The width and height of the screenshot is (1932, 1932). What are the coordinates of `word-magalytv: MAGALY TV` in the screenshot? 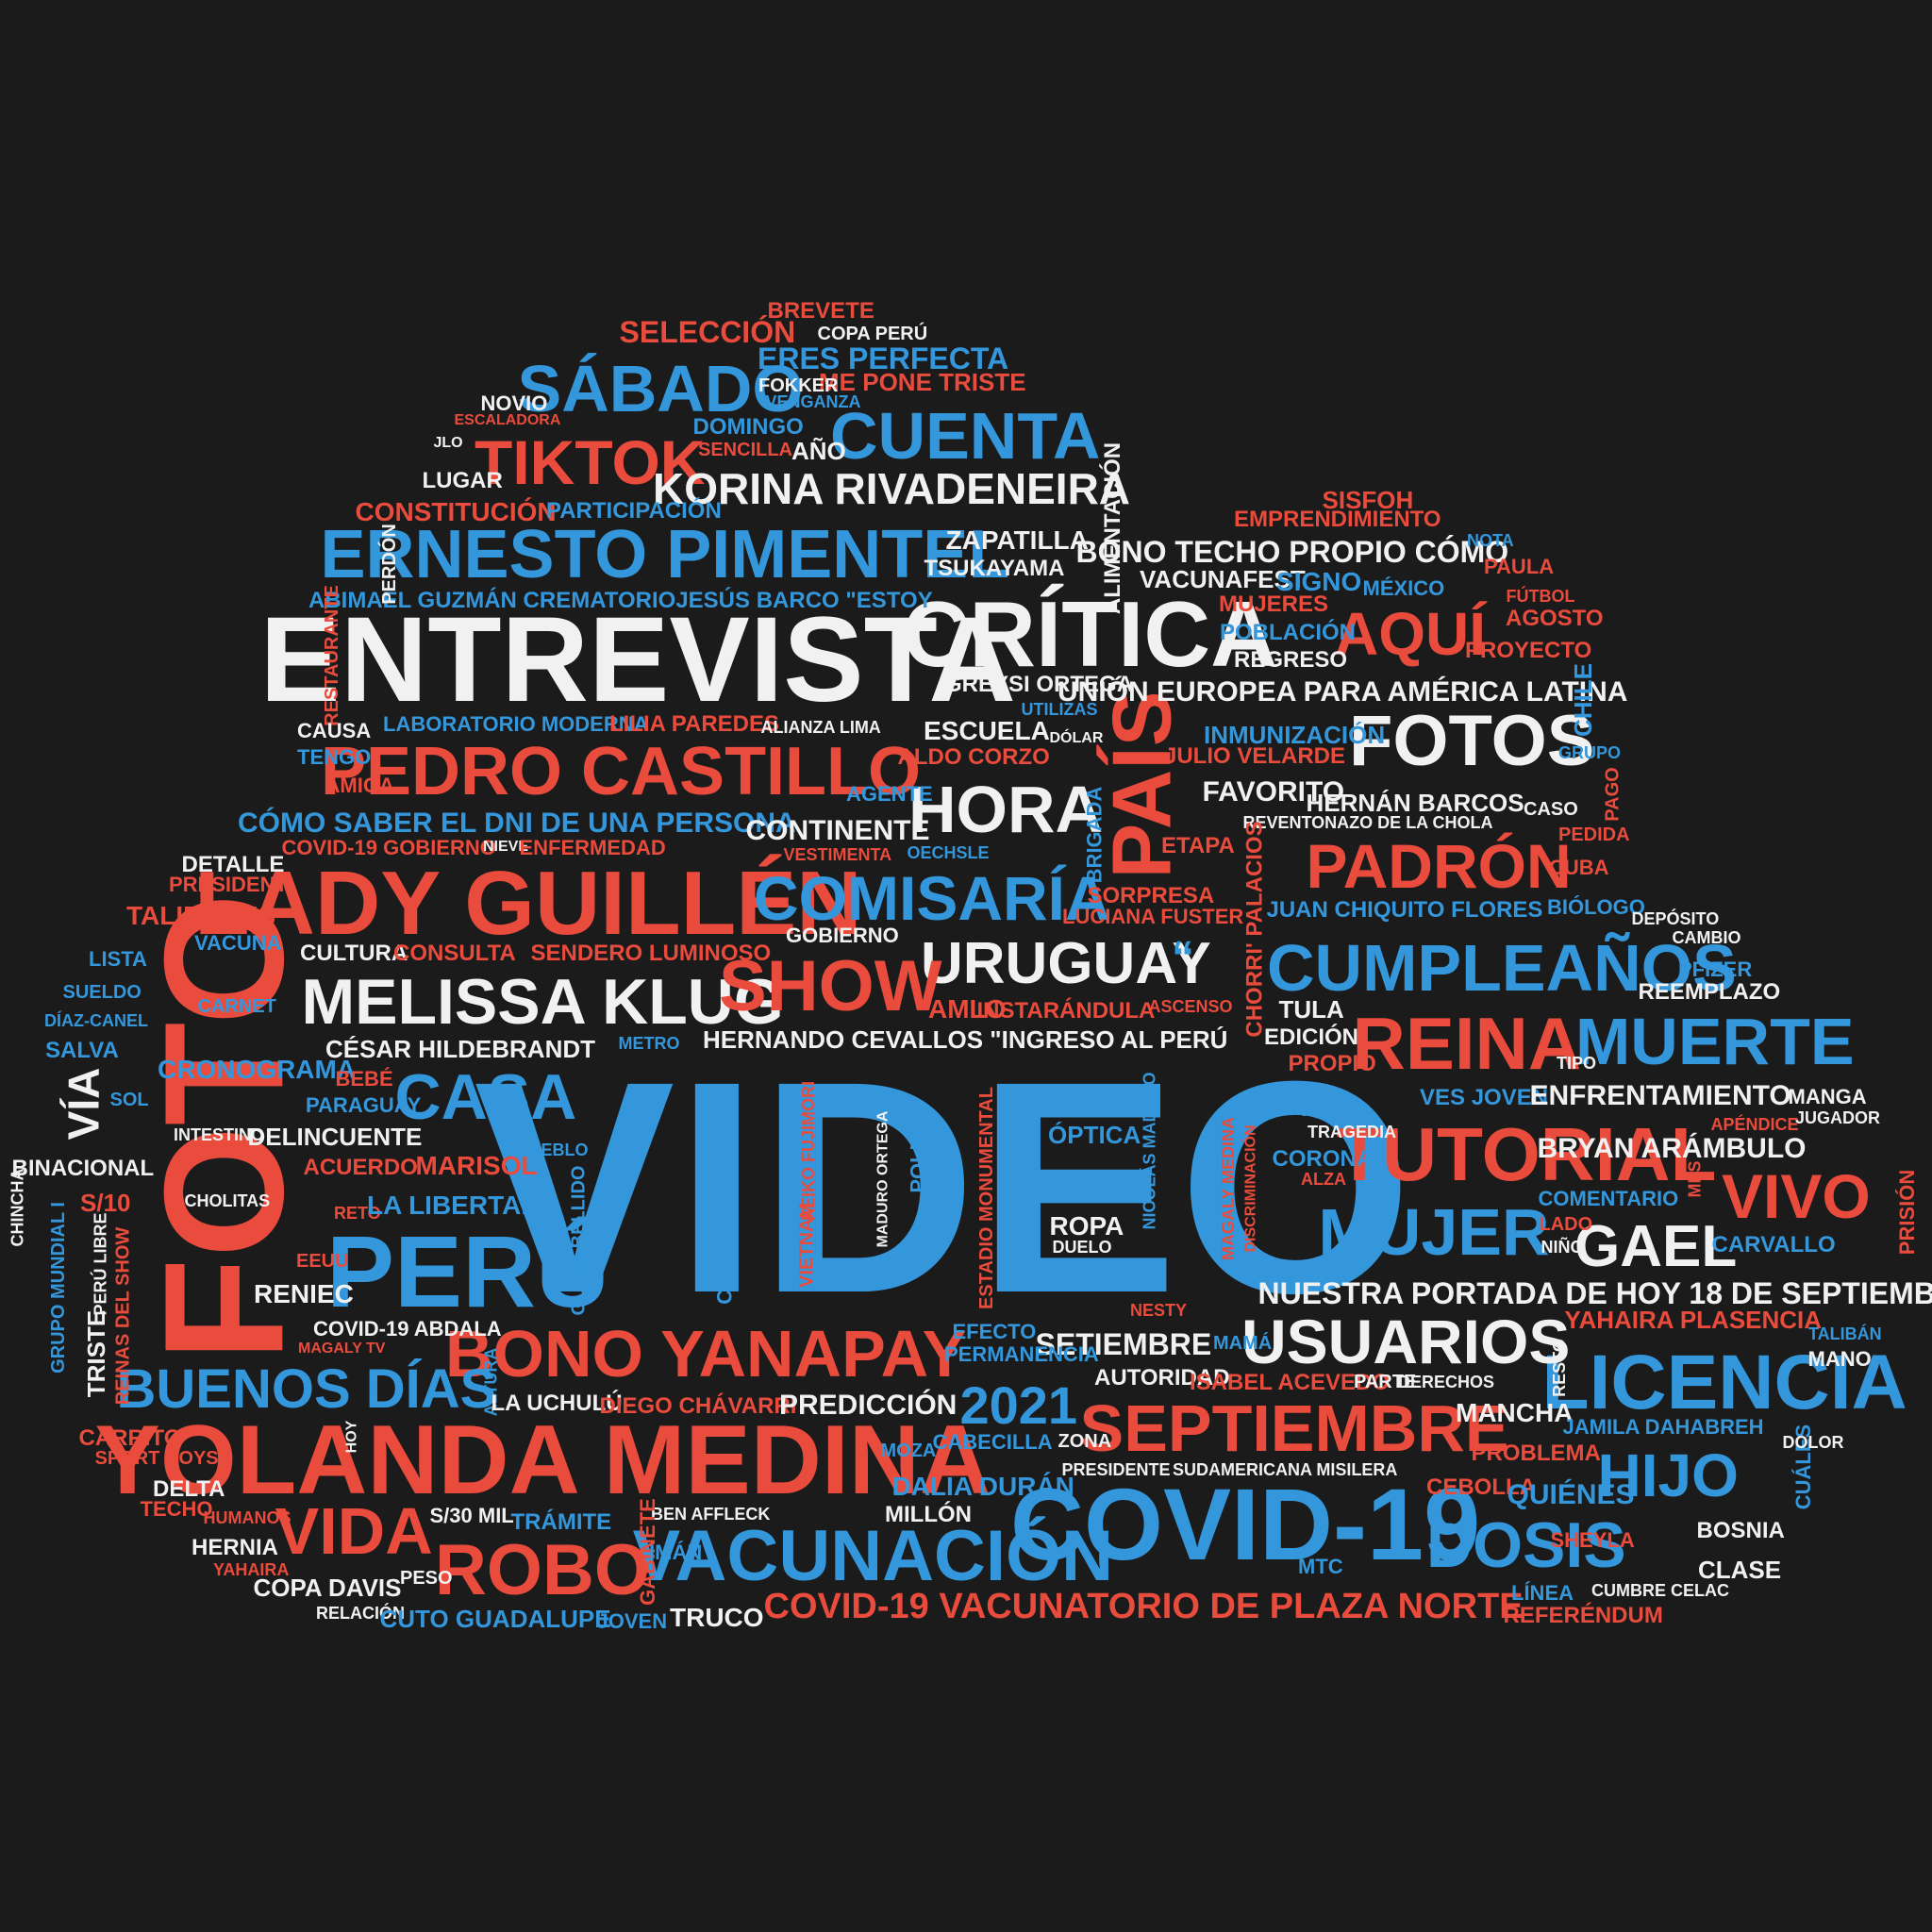 It's located at (342, 1349).